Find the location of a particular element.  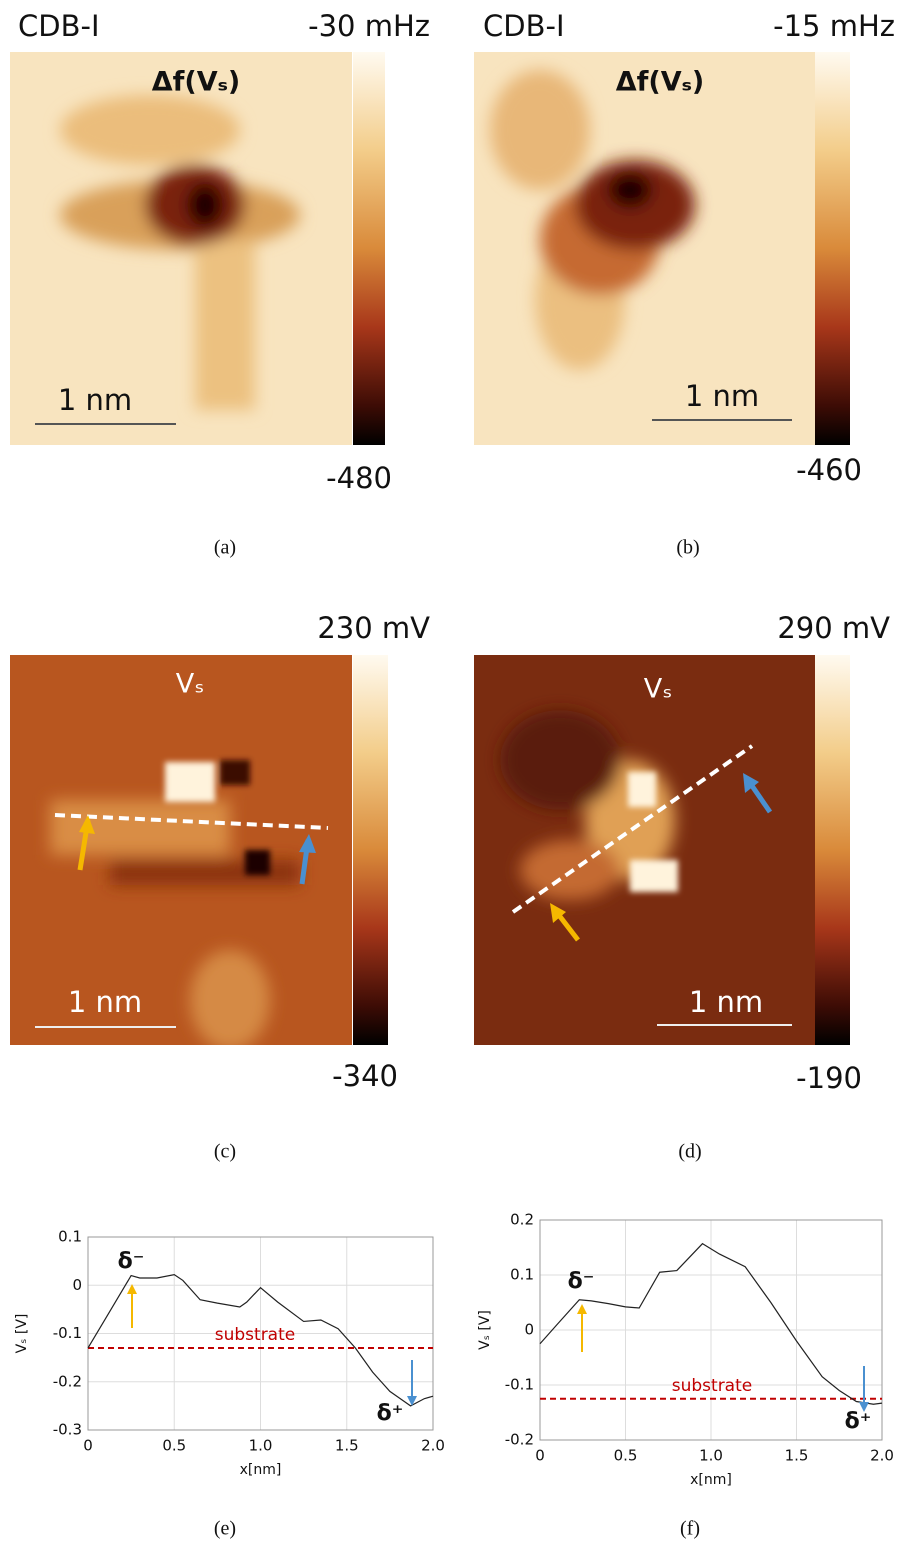

colorbar-min: -190 is located at coordinates (829, 1078).